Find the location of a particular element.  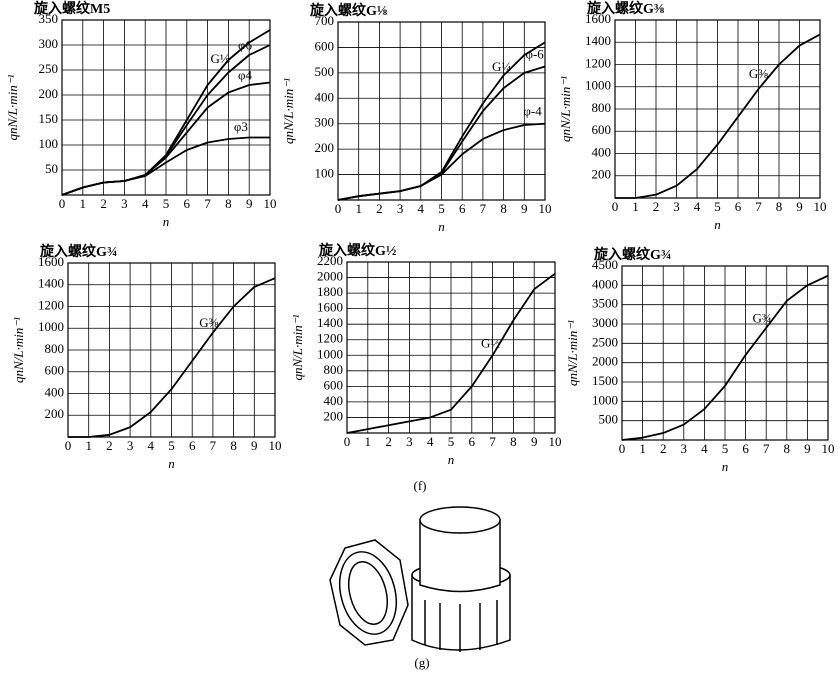

y-tick-label: 1500 is located at coordinates (605, 380).